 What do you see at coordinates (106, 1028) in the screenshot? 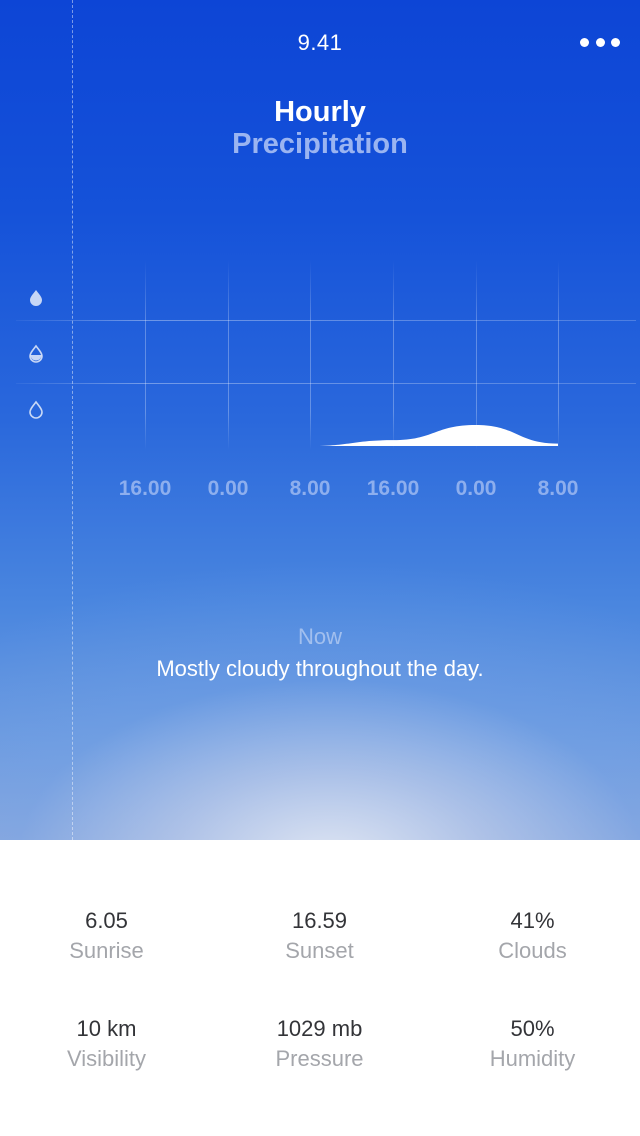
I see `stat-value: 10 km` at bounding box center [106, 1028].